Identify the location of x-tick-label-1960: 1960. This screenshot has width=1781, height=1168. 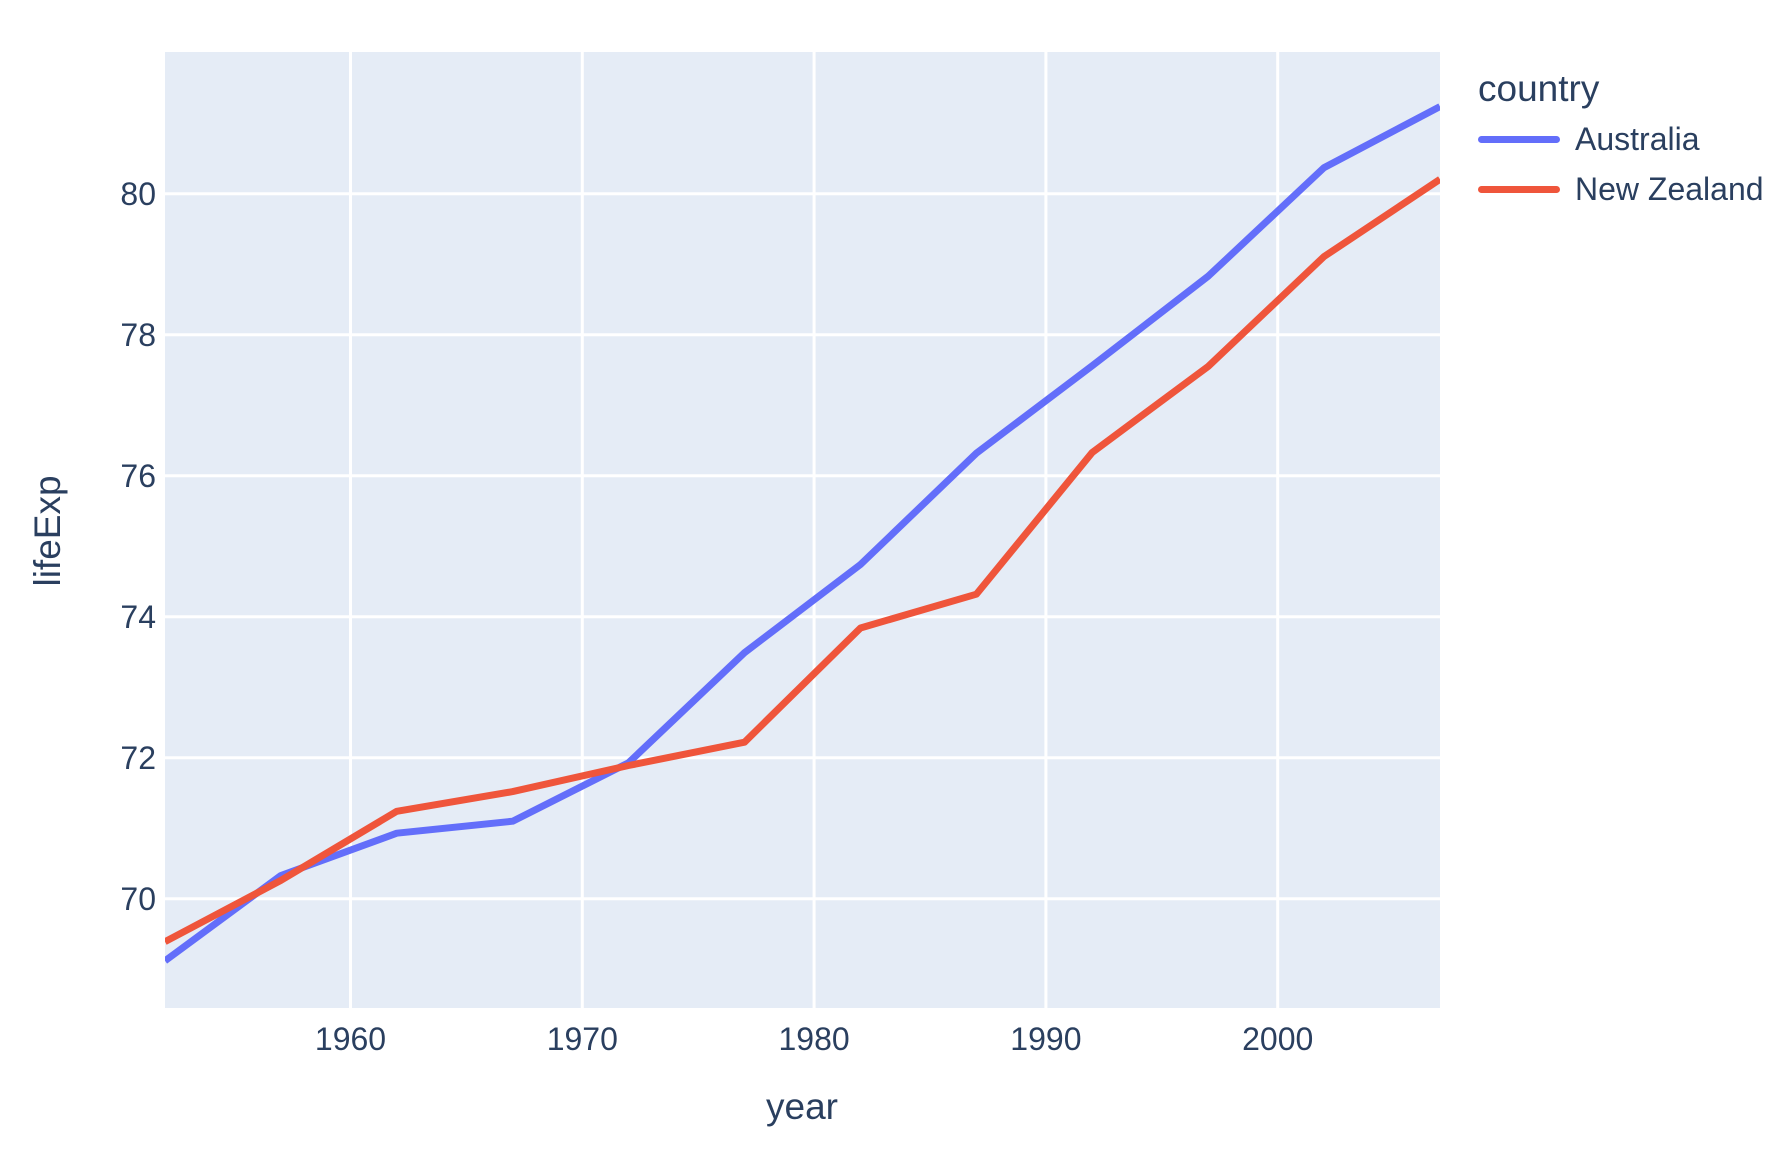
(350, 1039).